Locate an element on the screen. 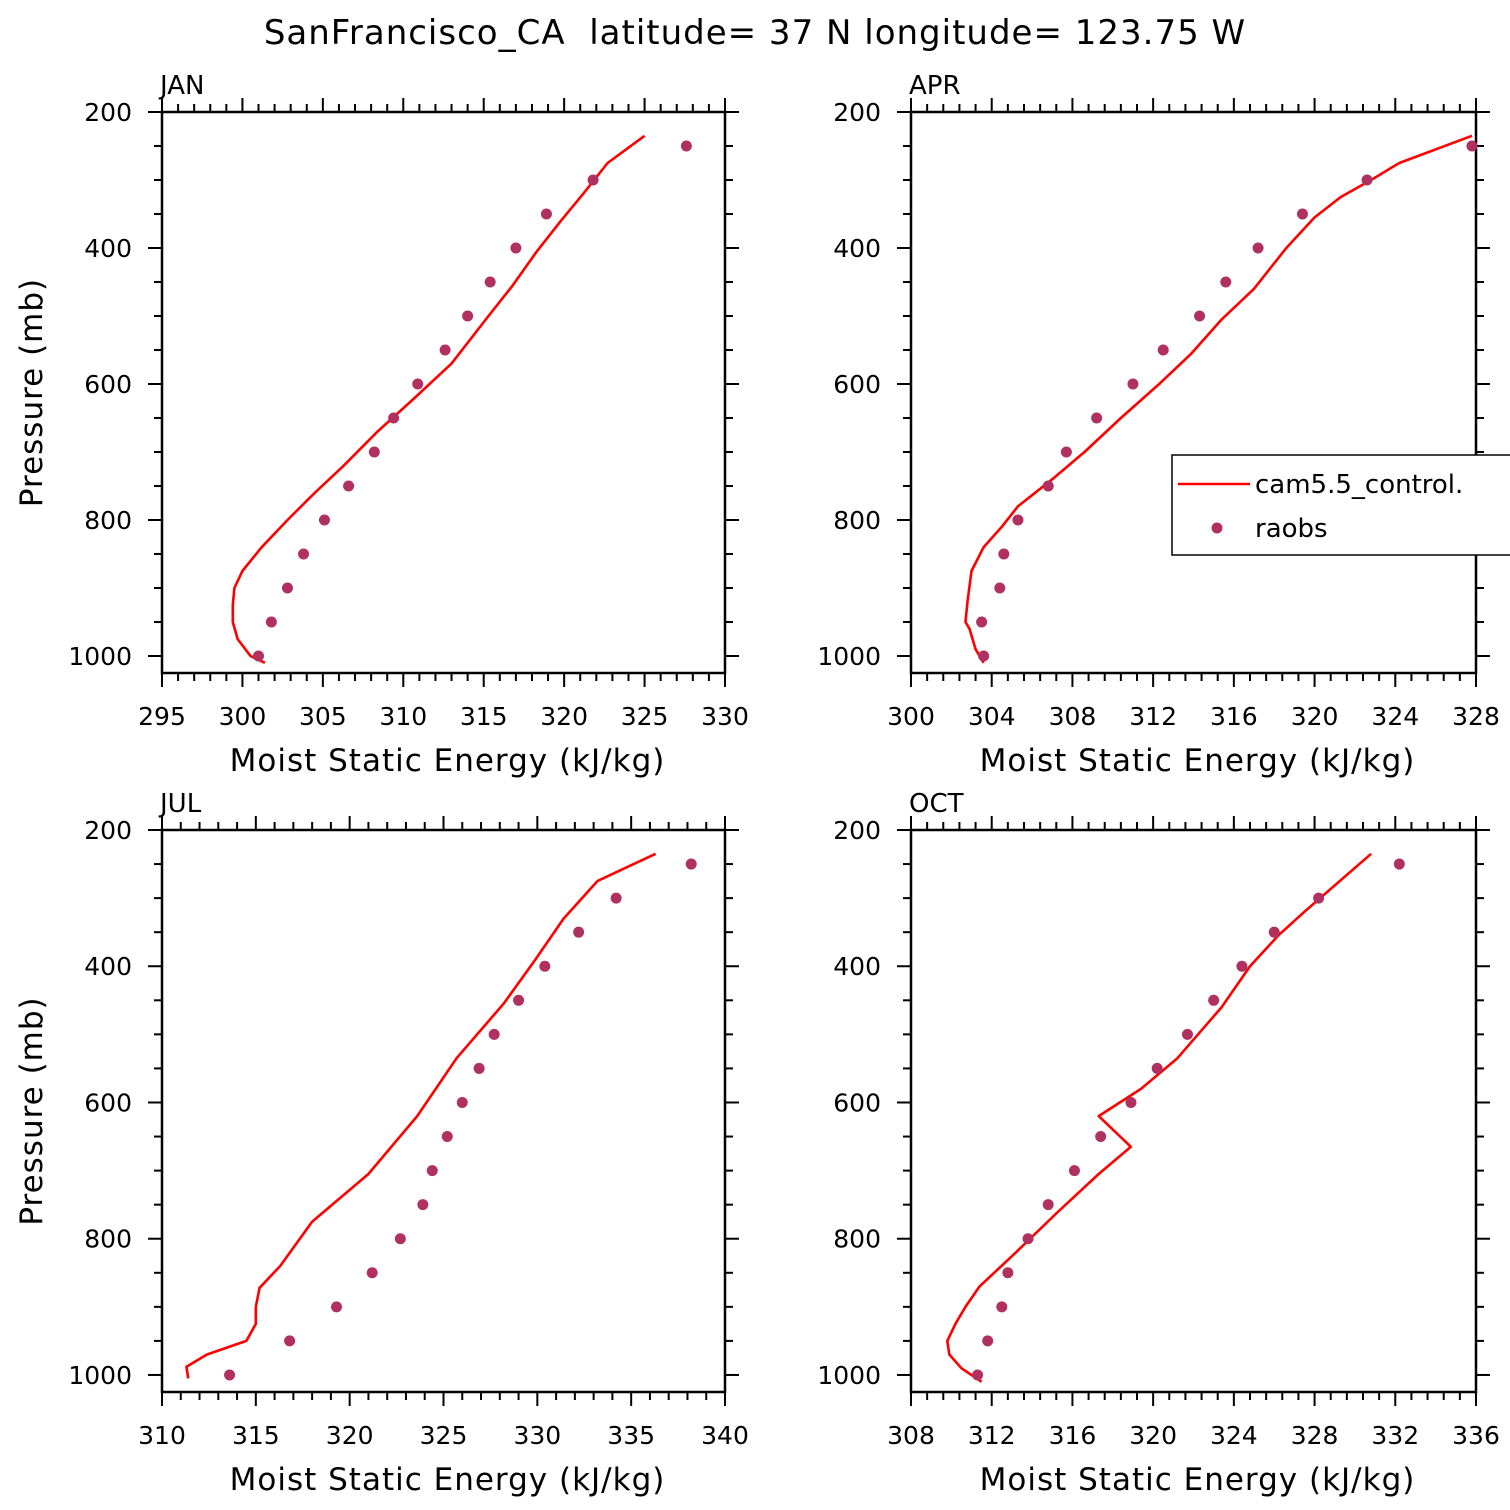 The image size is (1510, 1510). x-tick-label: 328 is located at coordinates (1315, 1435).